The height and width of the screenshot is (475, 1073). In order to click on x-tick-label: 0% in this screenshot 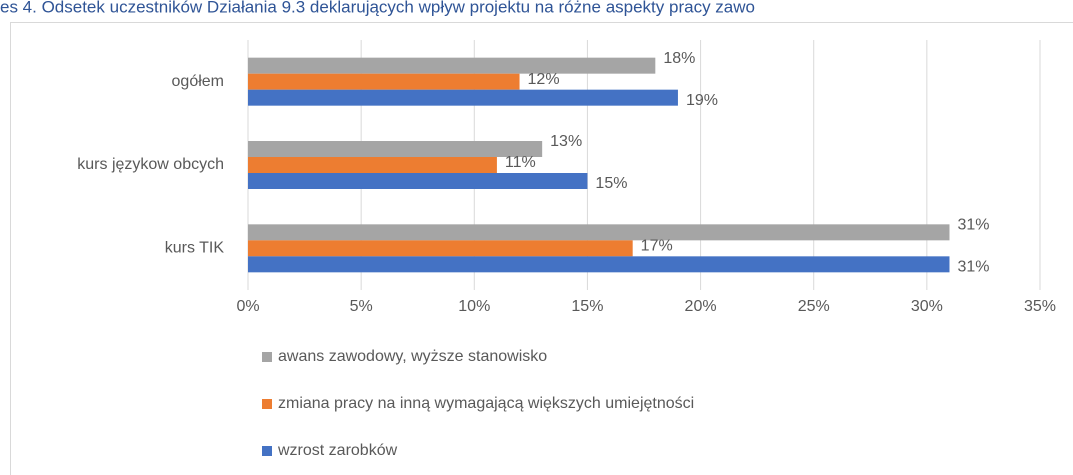, I will do `click(247, 306)`.